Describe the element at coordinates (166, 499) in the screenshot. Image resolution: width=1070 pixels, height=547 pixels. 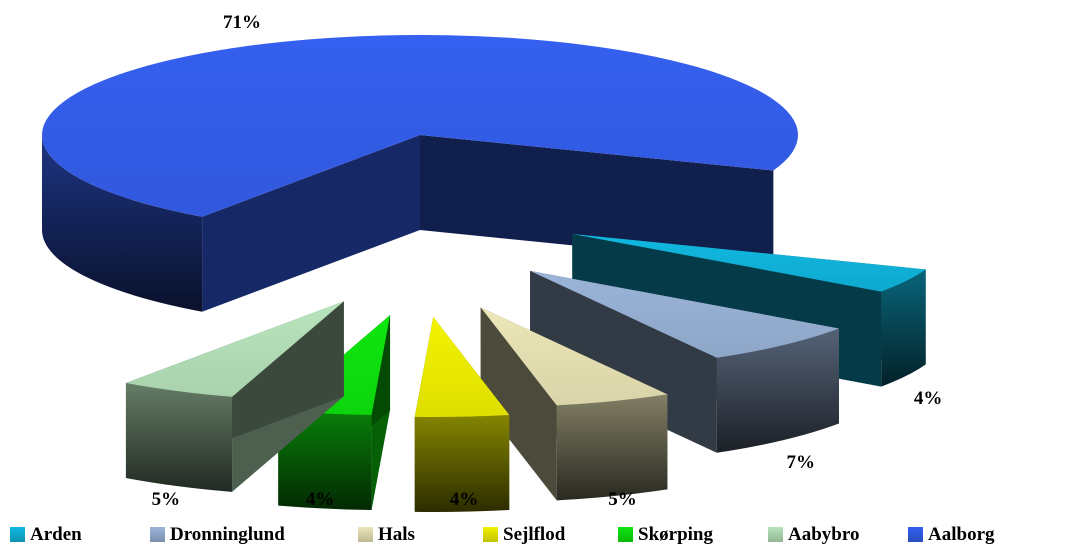
I see `slice-label-aabybro: 5%` at that location.